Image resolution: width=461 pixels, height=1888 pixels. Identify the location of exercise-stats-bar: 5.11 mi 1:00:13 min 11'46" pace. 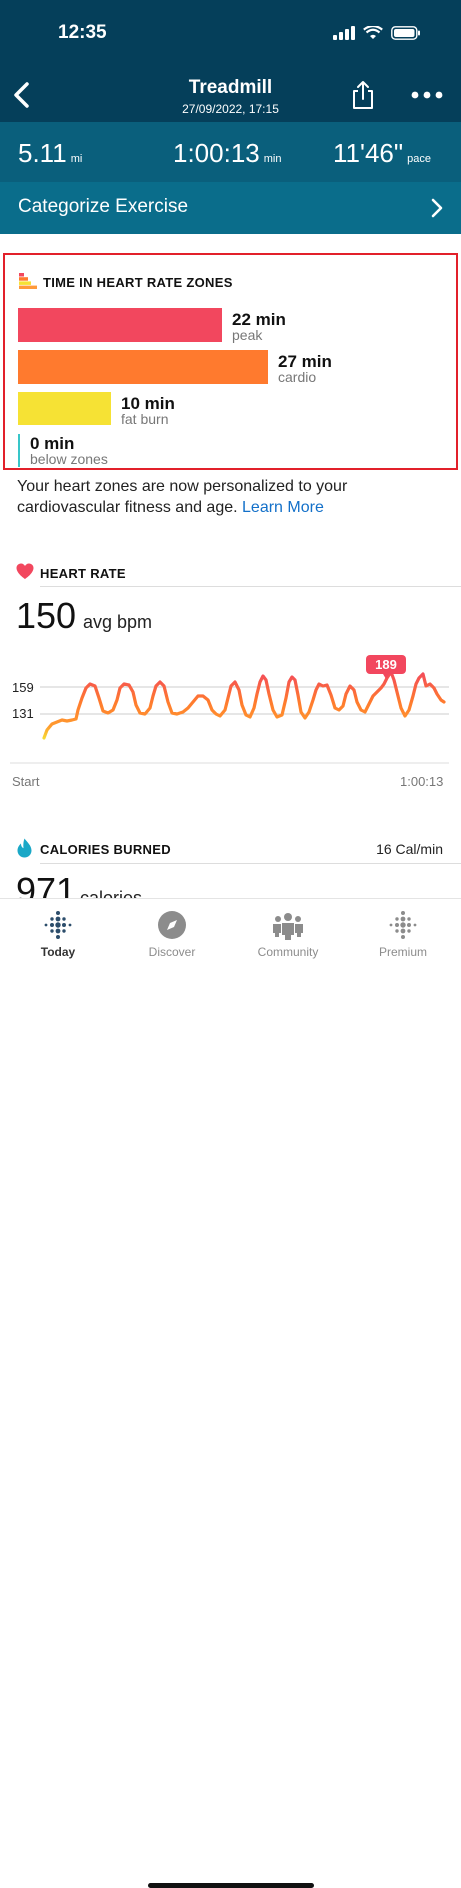
(230, 152).